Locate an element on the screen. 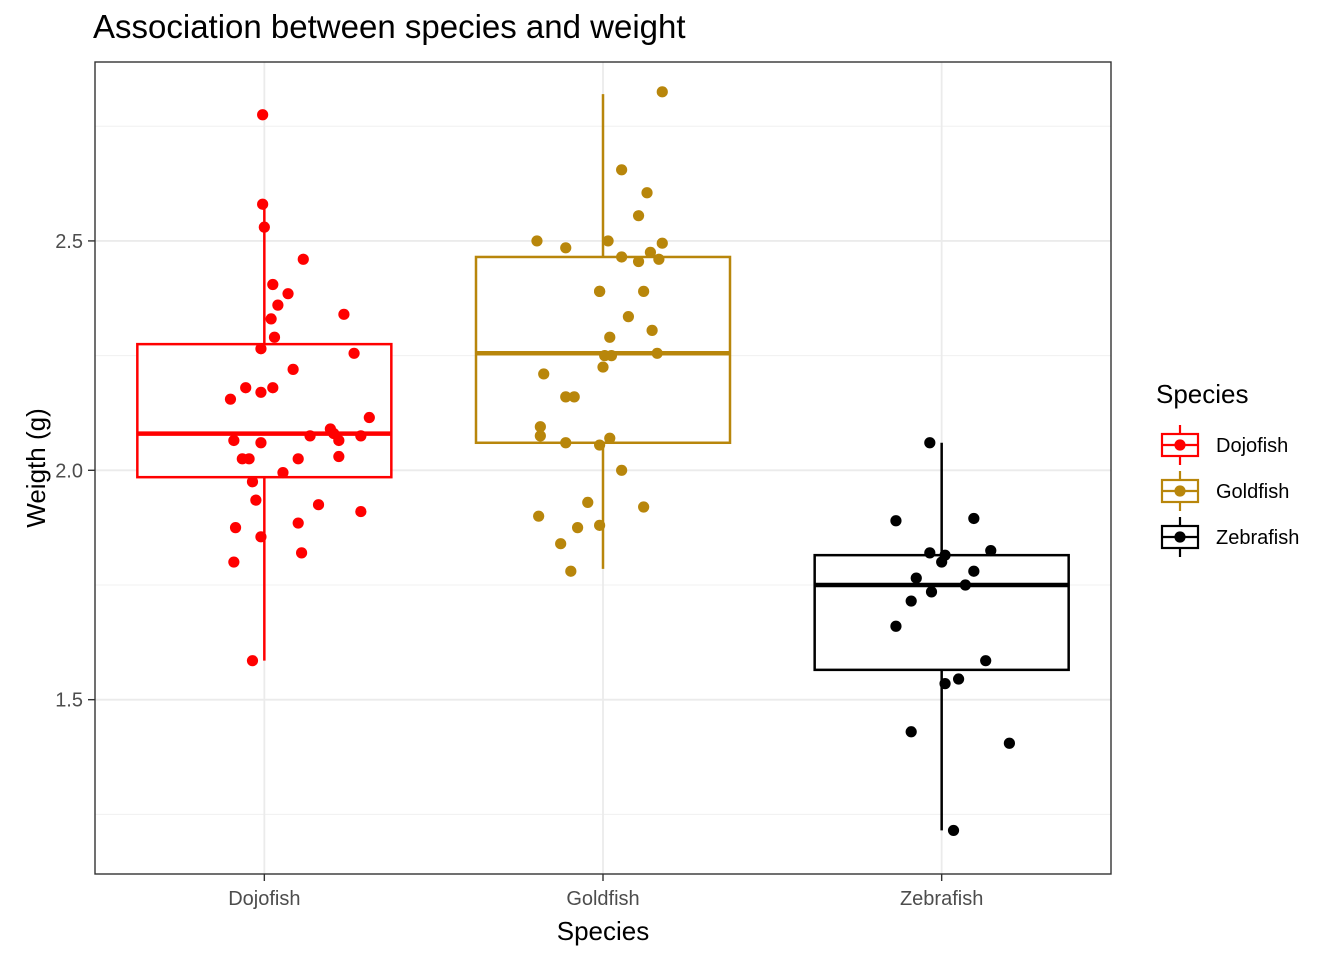  y-axis-title: Weigth (g) is located at coordinates (36, 467).